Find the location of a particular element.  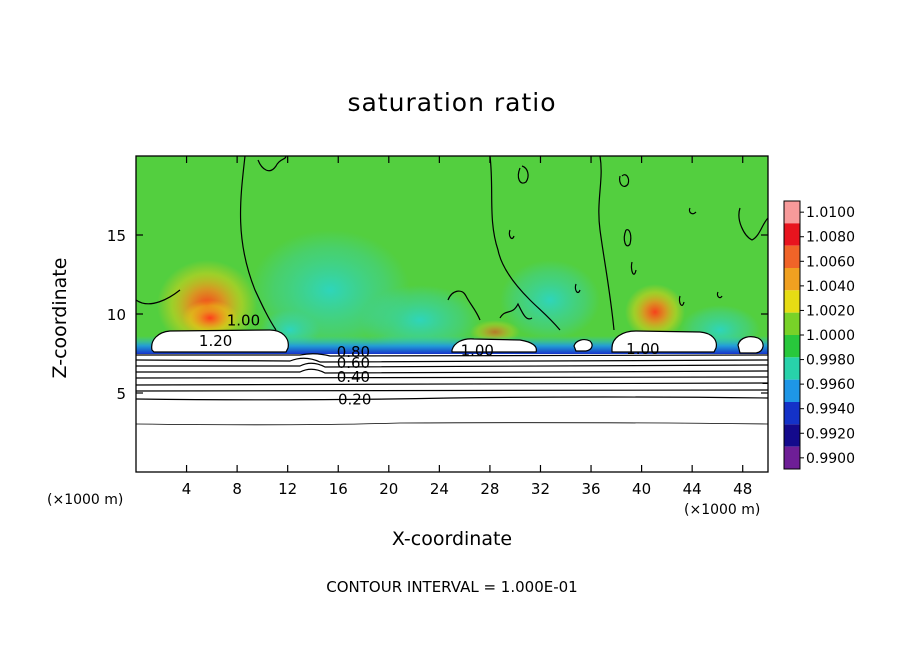

colorbar-level-label: 0.9980 is located at coordinates (830, 361).